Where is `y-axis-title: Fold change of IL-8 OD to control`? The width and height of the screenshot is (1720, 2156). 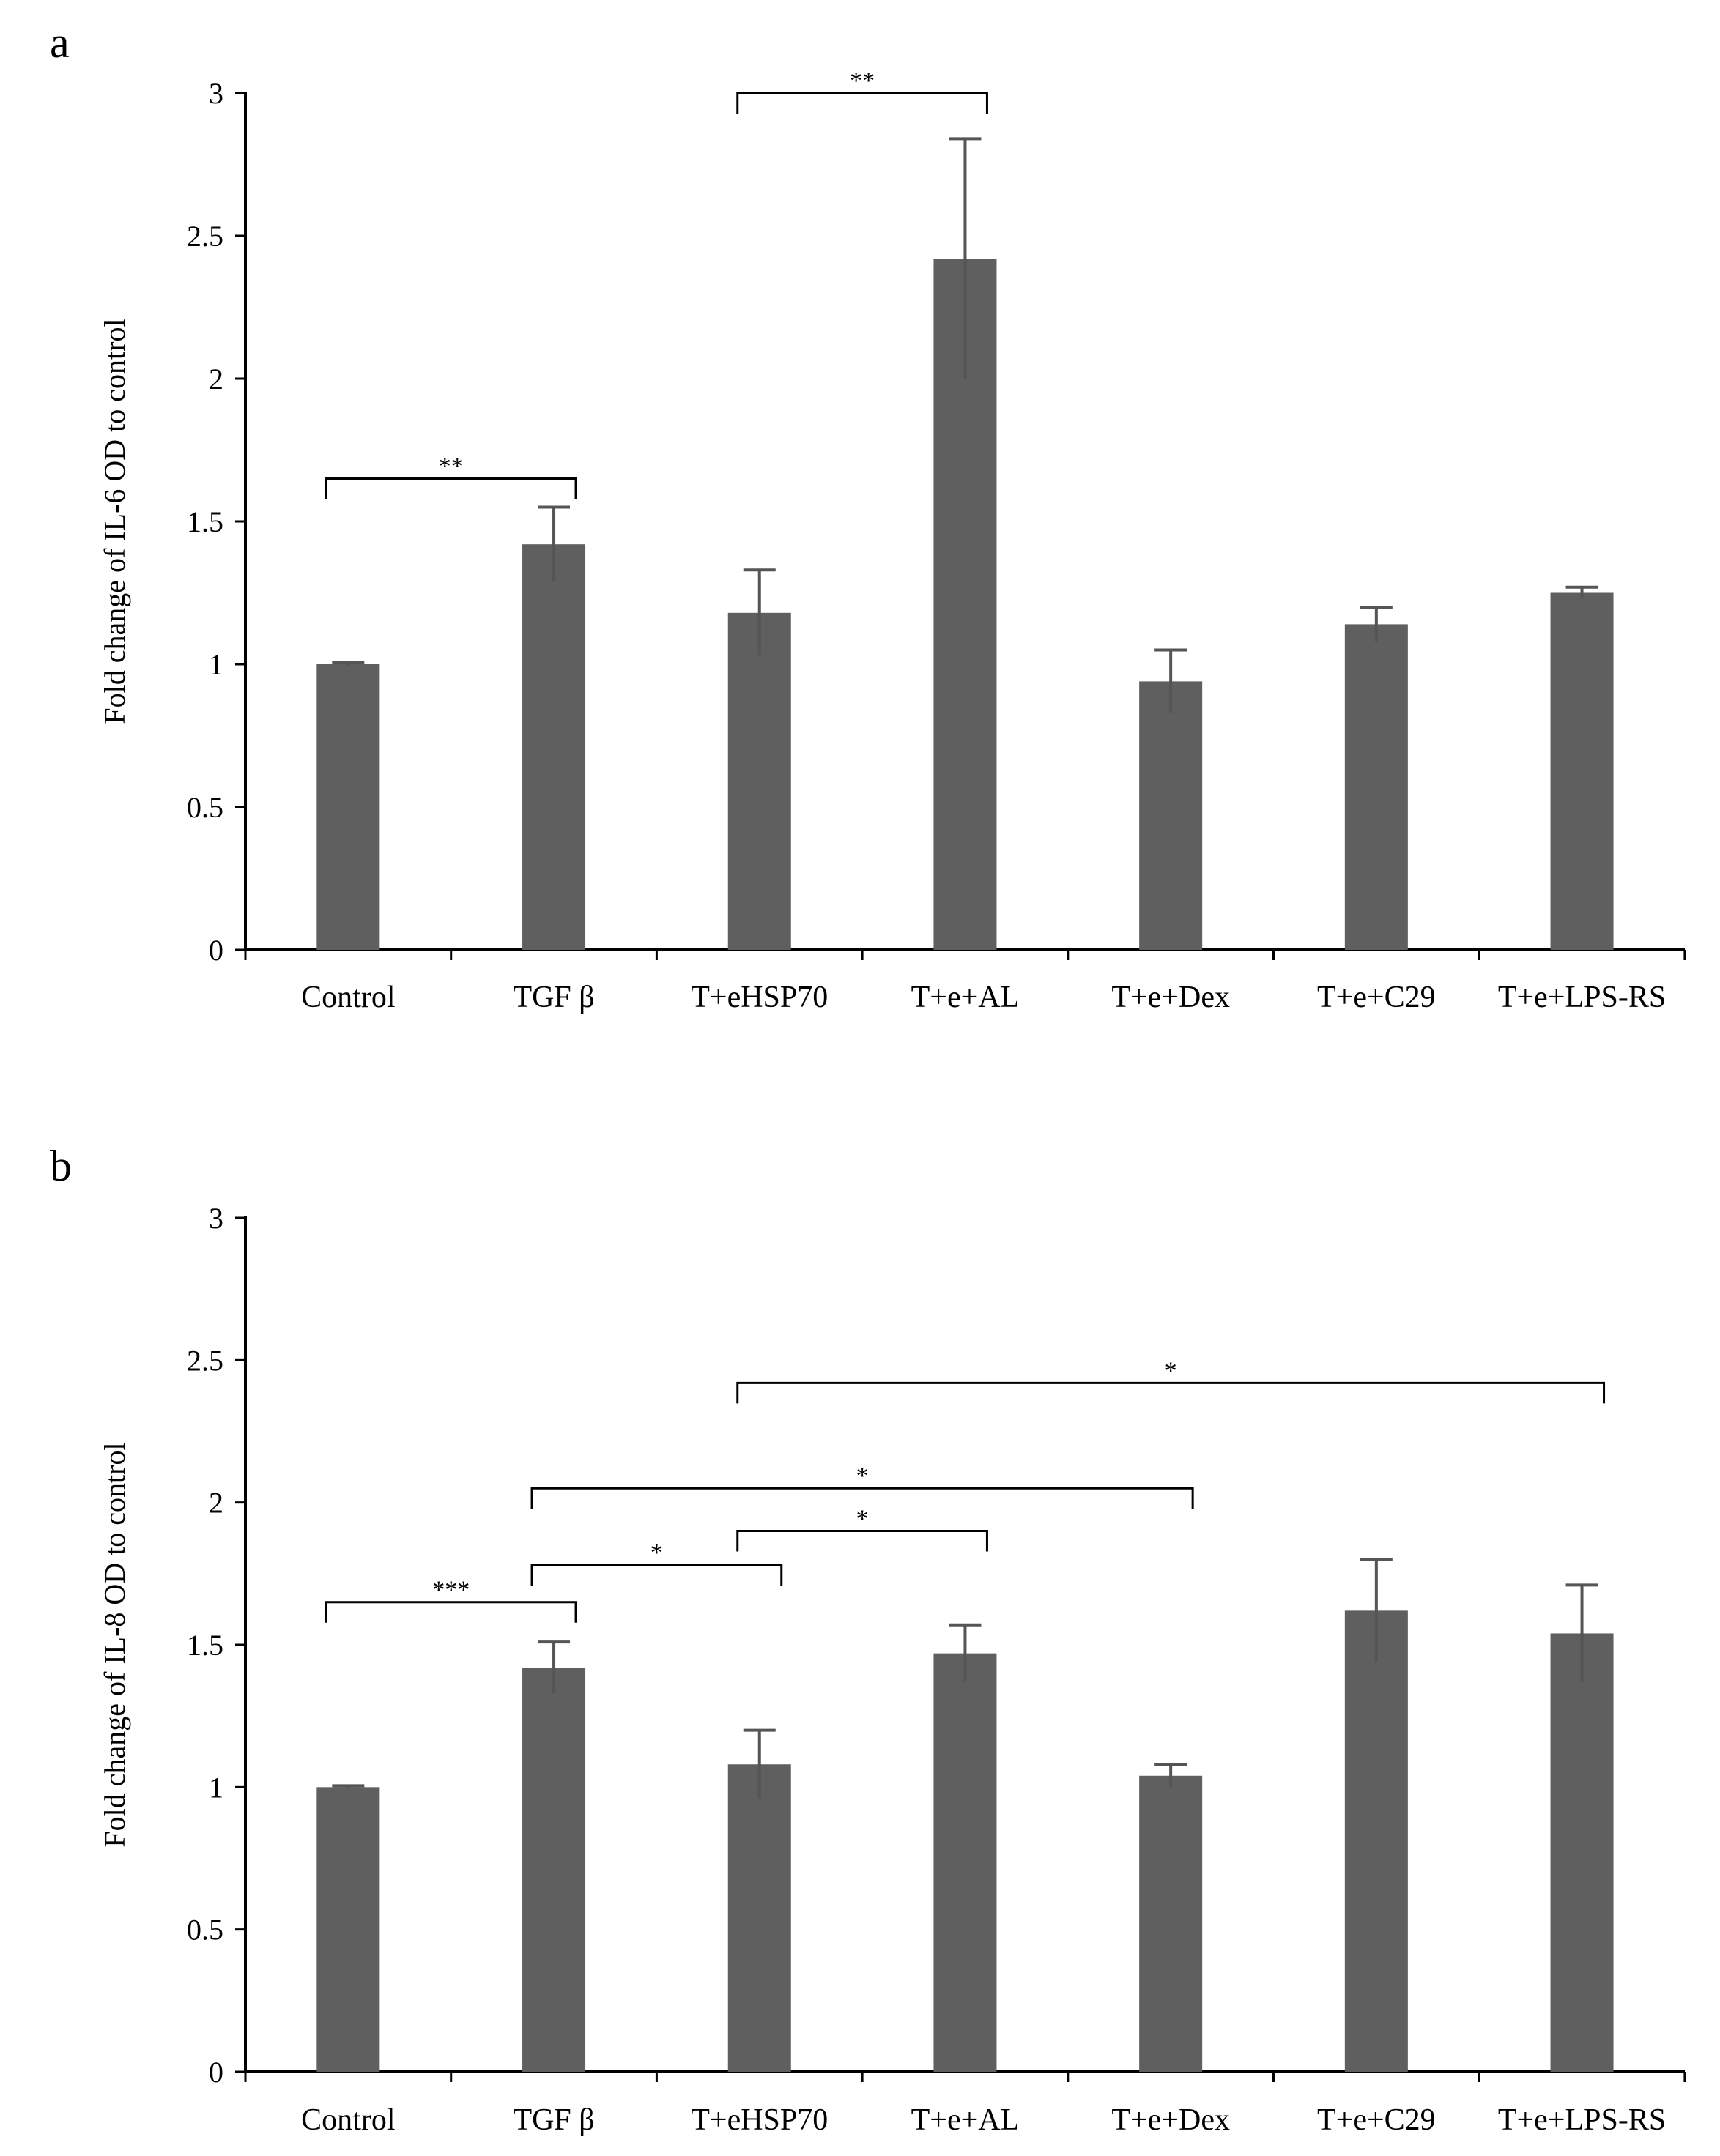 y-axis-title: Fold change of IL-8 OD to control is located at coordinates (115, 1644).